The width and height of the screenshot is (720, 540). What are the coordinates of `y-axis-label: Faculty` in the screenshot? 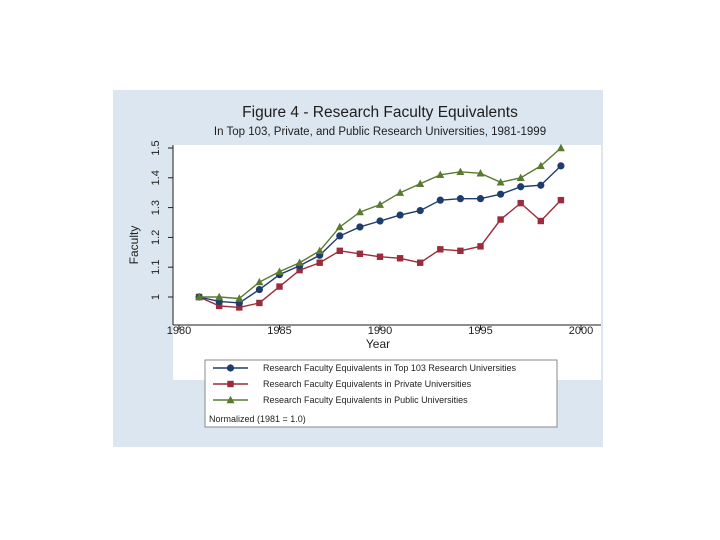 It's located at (134, 245).